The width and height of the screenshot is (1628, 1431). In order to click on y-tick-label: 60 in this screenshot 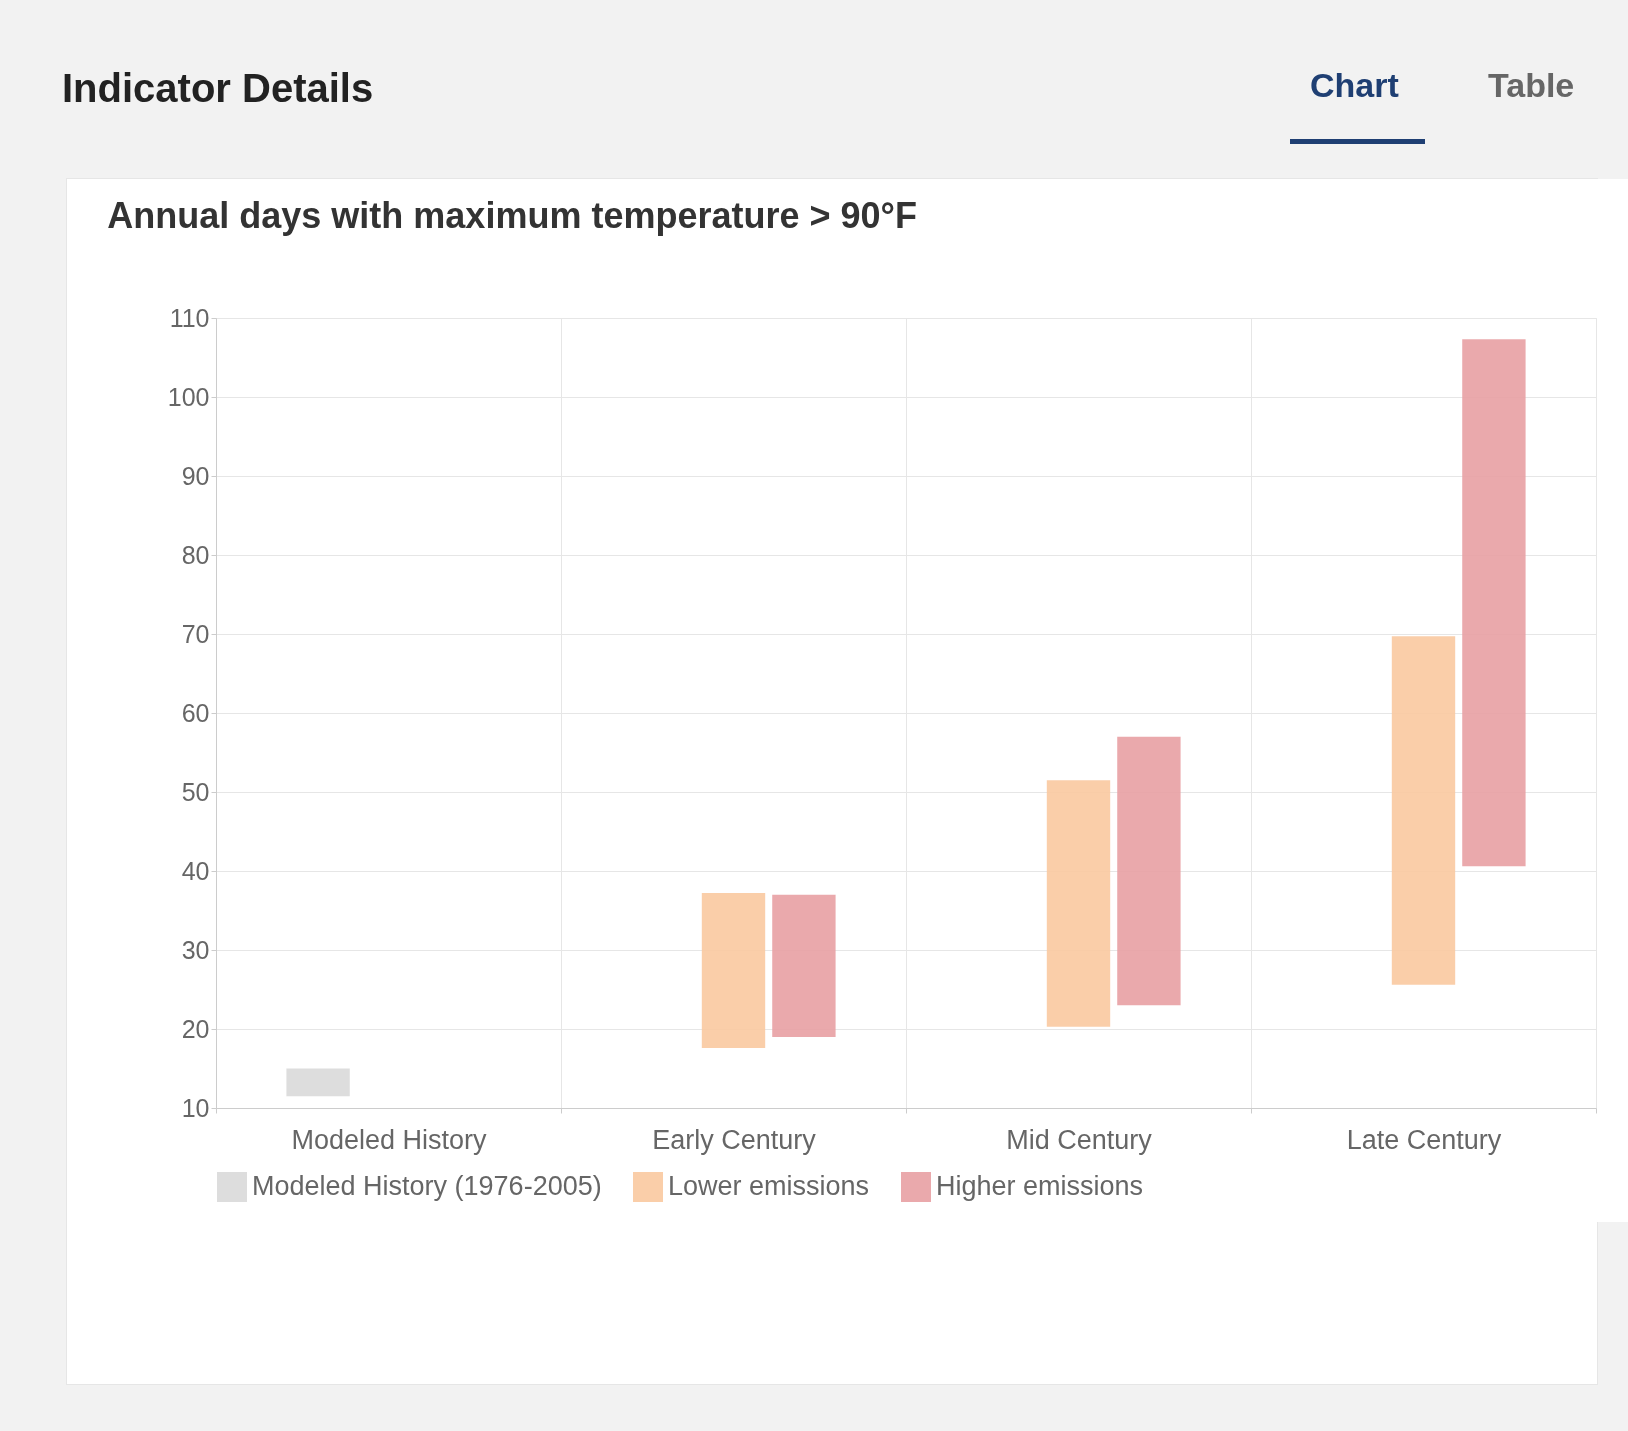, I will do `click(195, 712)`.